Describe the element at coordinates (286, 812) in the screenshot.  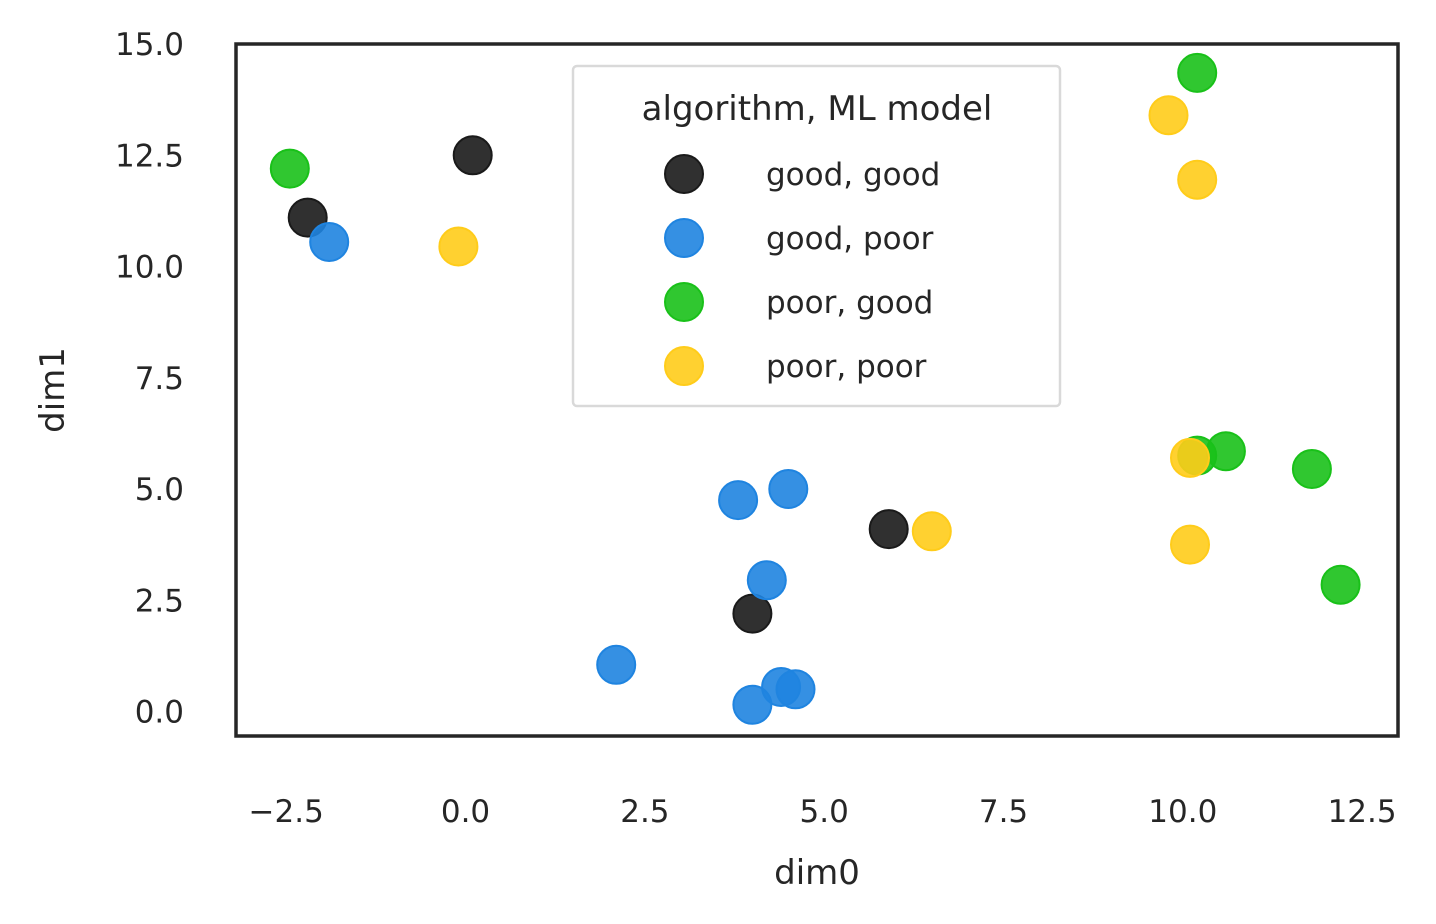
I see `x-tick-label: −2.5` at that location.